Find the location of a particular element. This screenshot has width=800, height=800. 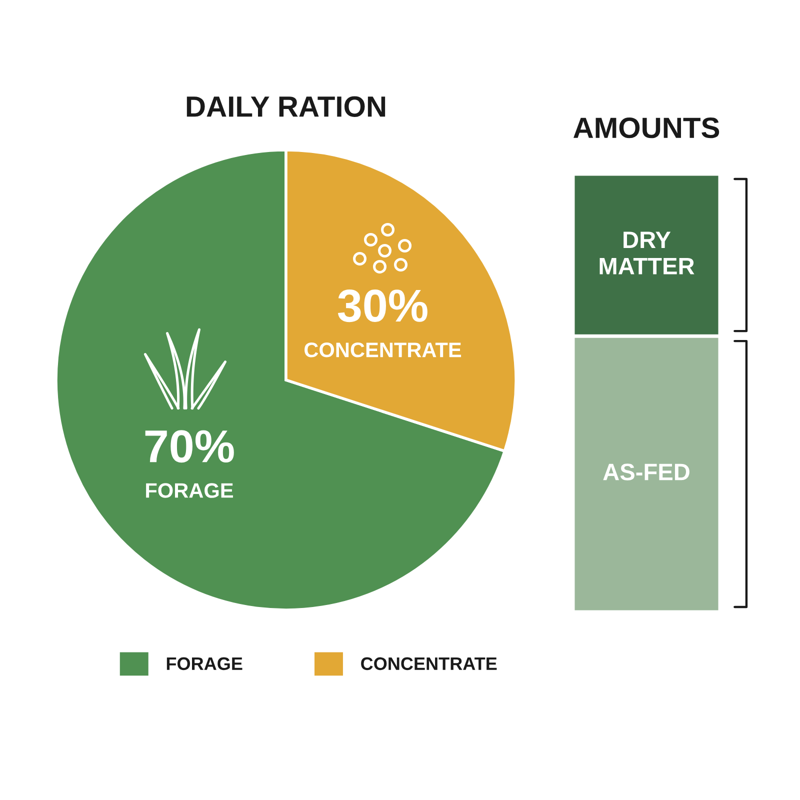

series-label: DRY MATTER is located at coordinates (647, 253).